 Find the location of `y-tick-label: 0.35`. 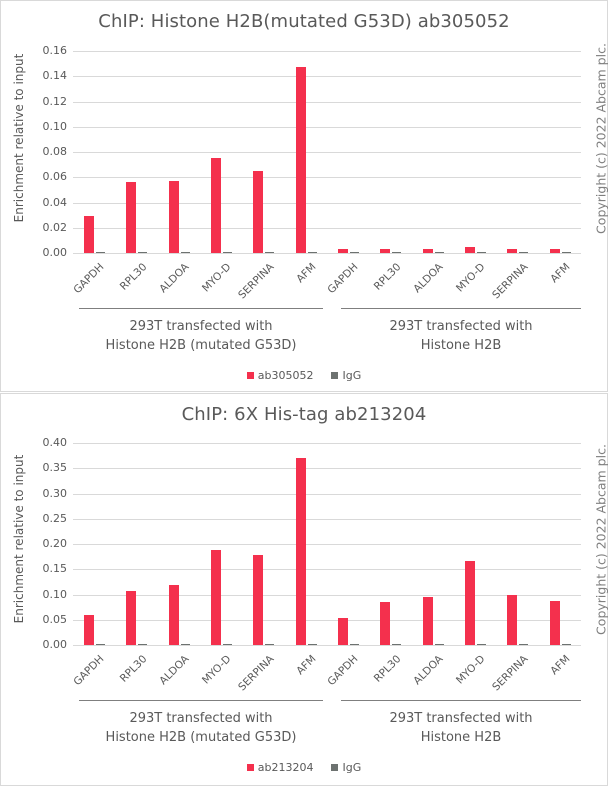

y-tick-label: 0.35 is located at coordinates (55, 468).